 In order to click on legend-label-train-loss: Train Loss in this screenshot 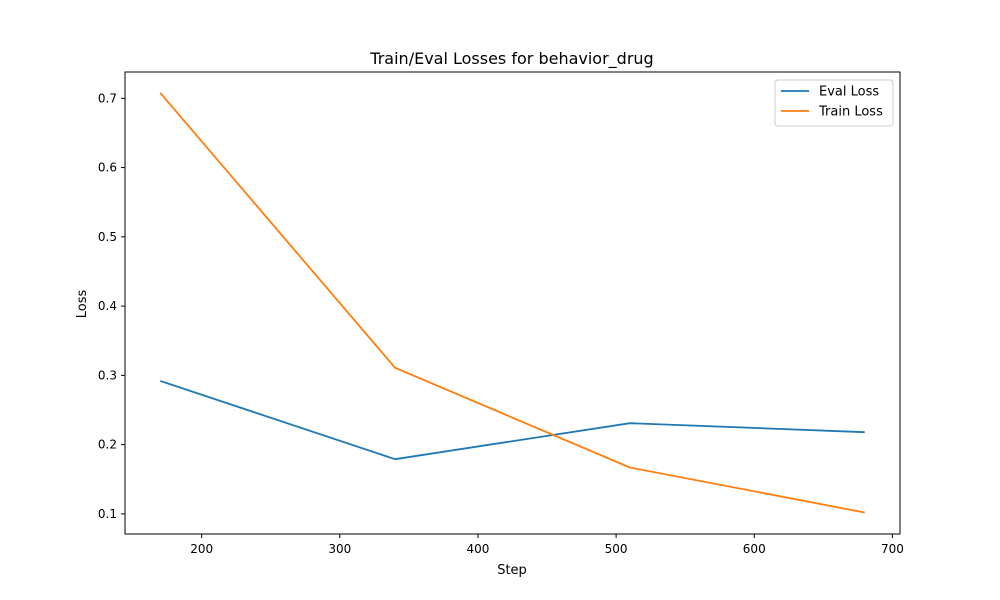, I will do `click(850, 112)`.